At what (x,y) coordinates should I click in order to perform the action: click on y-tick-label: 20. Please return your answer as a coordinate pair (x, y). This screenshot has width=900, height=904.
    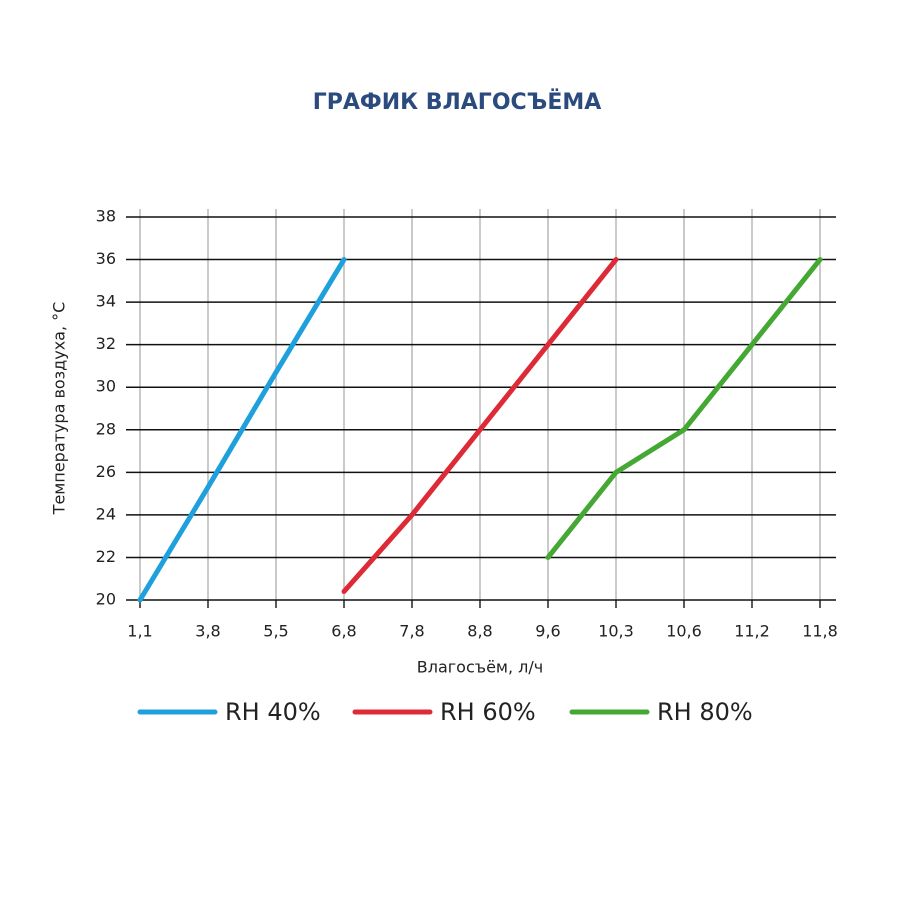
    Looking at the image, I should click on (106, 599).